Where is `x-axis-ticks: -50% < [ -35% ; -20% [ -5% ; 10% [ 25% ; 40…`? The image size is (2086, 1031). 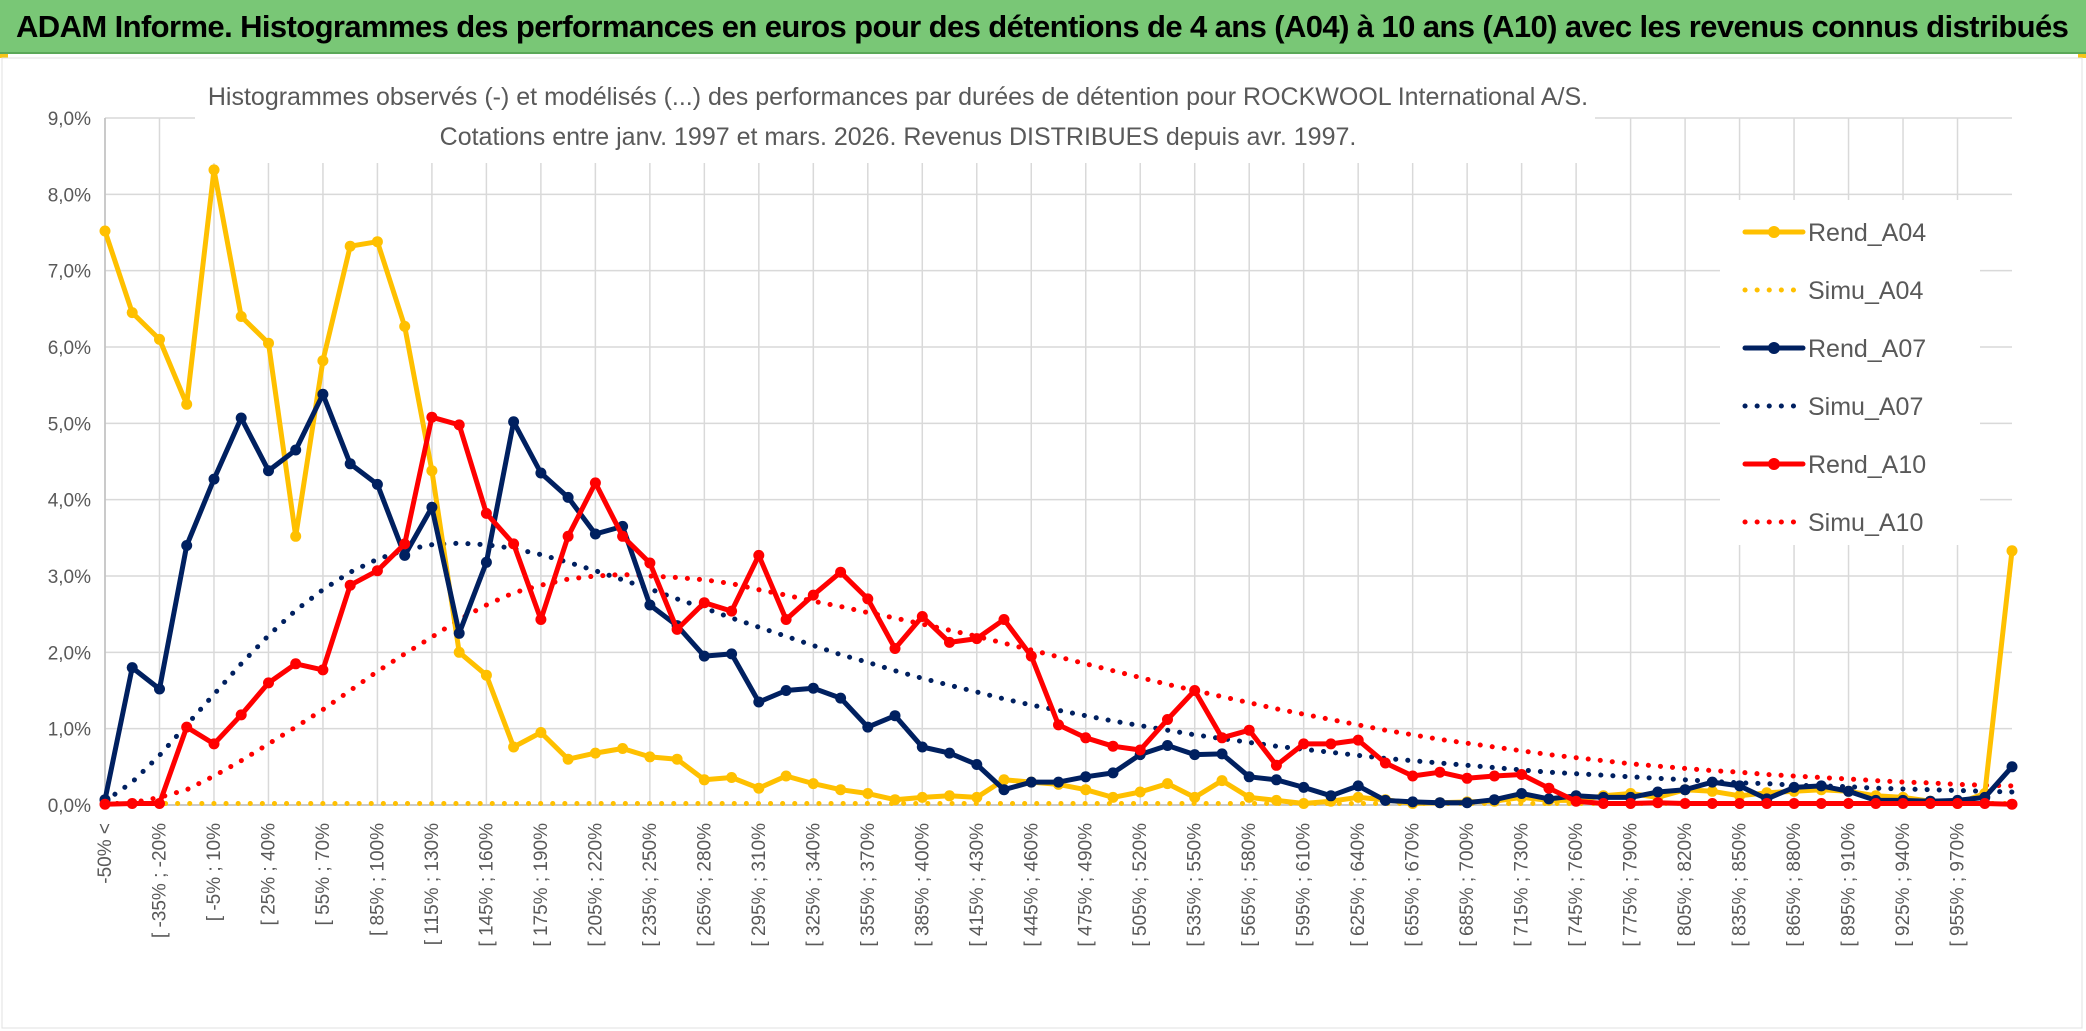 x-axis-ticks: -50% < [ -35% ; -20% [ -5% ; 10% [ 25% ; 40… is located at coordinates (1032, 885).